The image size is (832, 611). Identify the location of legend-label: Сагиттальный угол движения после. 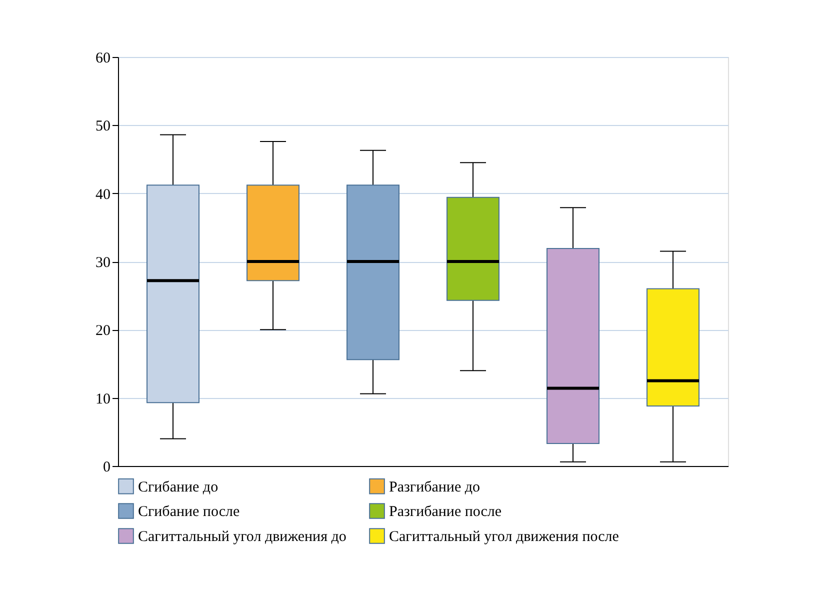
(504, 537).